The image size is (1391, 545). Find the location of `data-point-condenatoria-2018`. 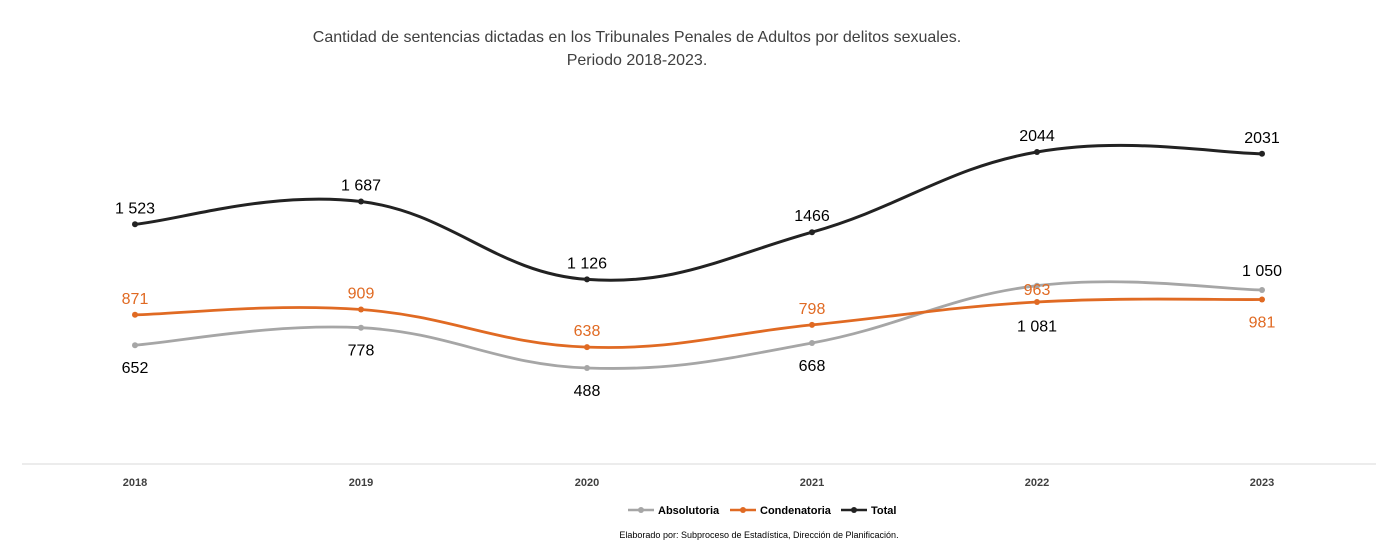

data-point-condenatoria-2018 is located at coordinates (135, 314).